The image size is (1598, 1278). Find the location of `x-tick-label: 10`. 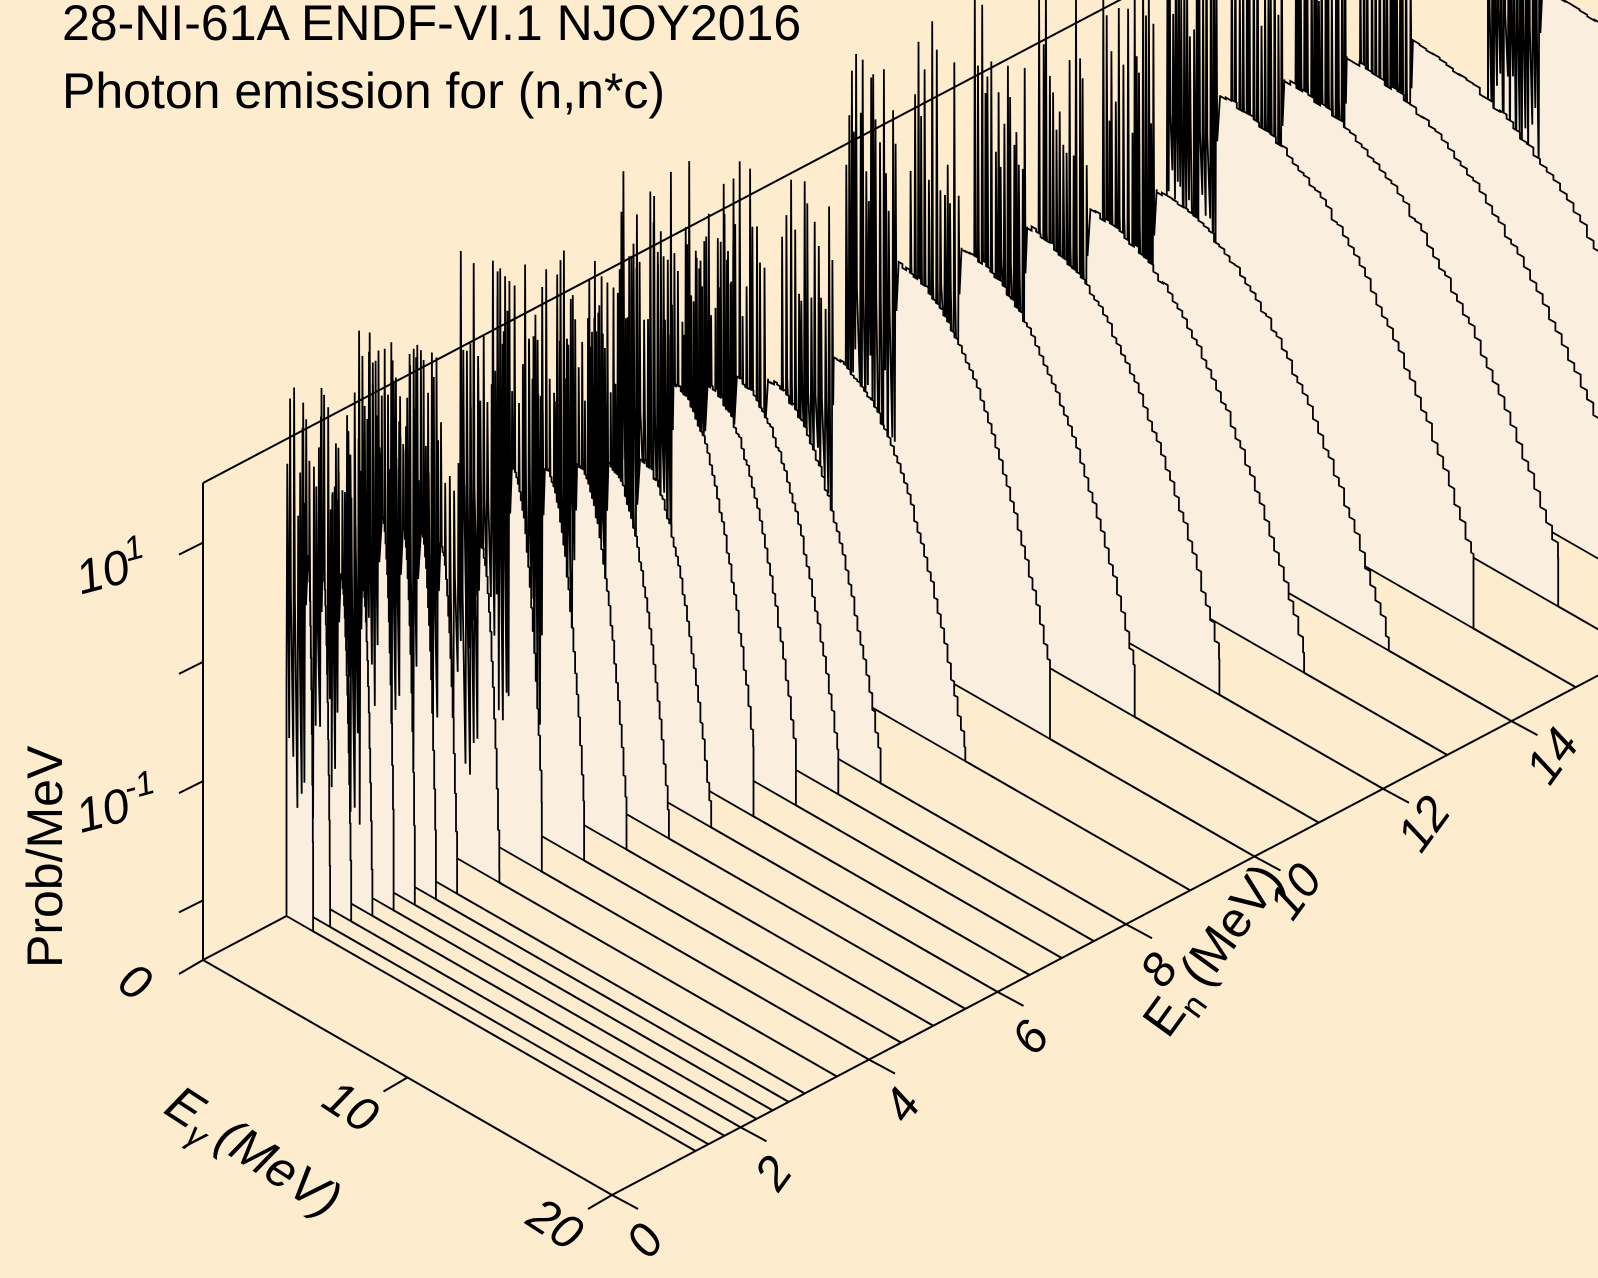

x-tick-label: 10 is located at coordinates (351, 1107).